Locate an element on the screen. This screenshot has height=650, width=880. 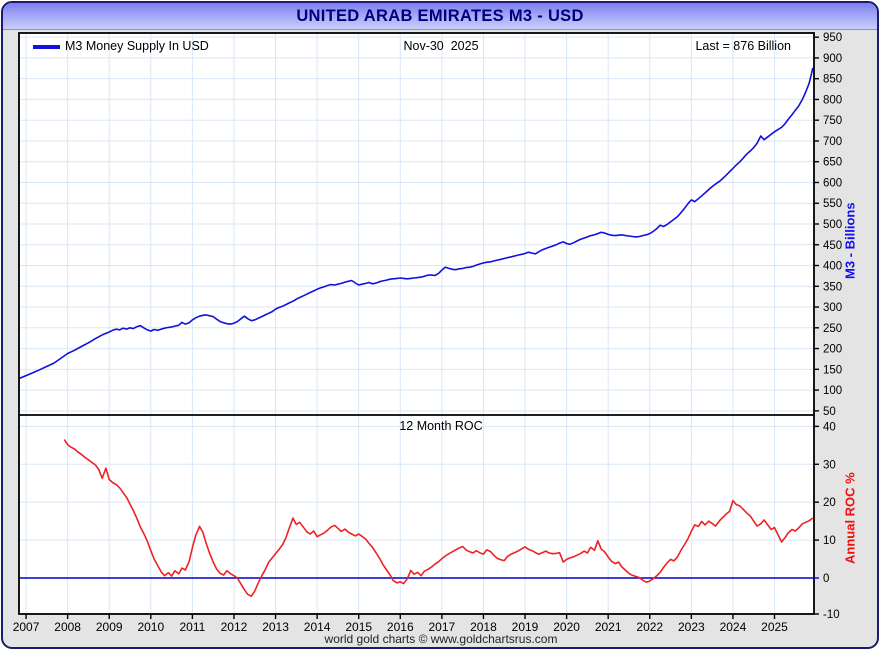
svg-text: 2020 is located at coordinates (566, 627).